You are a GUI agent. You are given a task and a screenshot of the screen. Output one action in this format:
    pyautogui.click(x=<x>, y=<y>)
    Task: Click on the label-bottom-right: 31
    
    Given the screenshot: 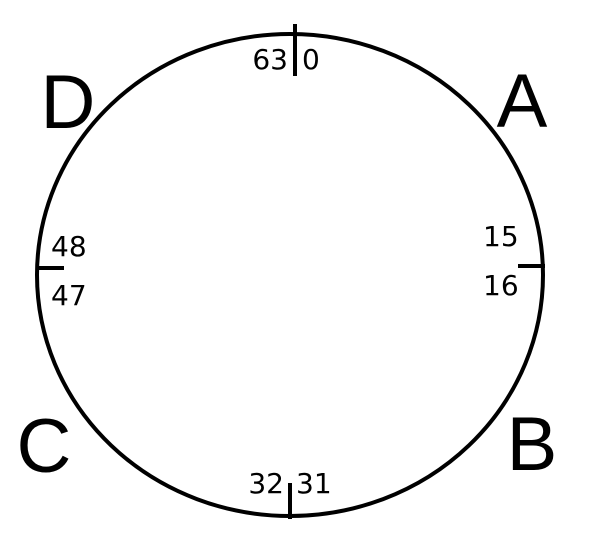 What is the action you would take?
    pyautogui.click(x=314, y=483)
    